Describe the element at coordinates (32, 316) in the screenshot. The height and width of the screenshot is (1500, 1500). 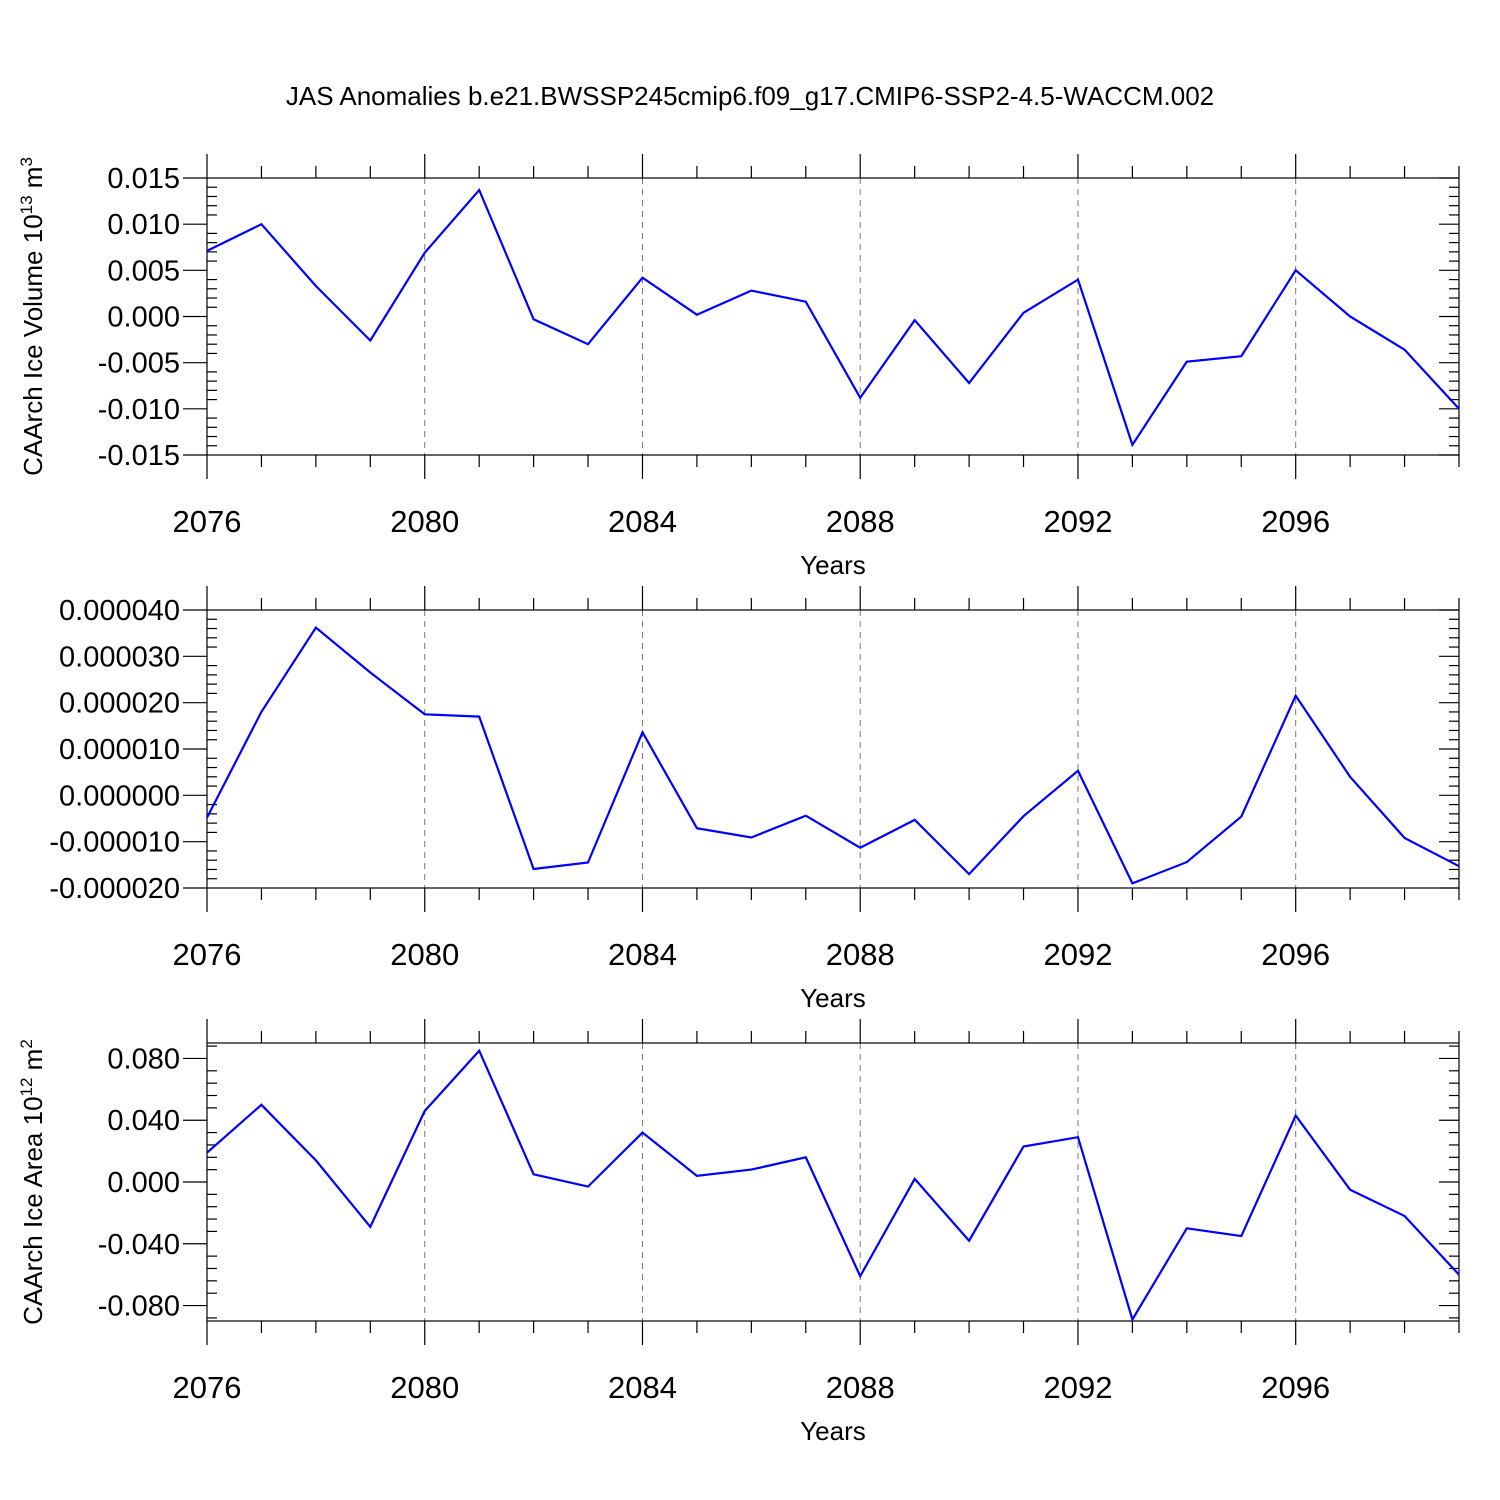
I see `y-axis-label: CAArch Ice Volume 1013 m3` at that location.